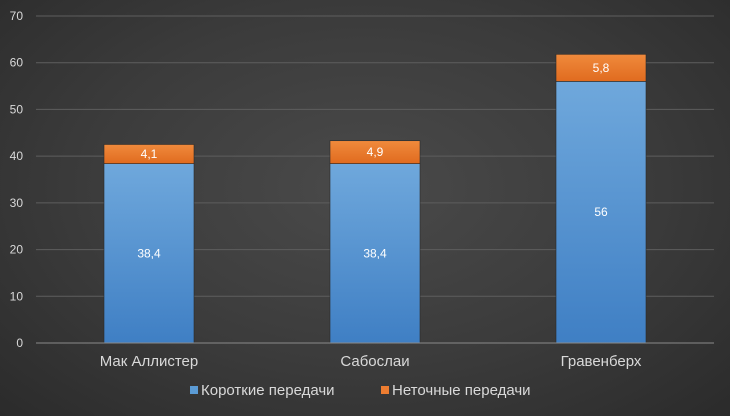 The height and width of the screenshot is (416, 730). Describe the element at coordinates (374, 361) in the screenshot. I see `x-category-label: Сабослаи` at that location.